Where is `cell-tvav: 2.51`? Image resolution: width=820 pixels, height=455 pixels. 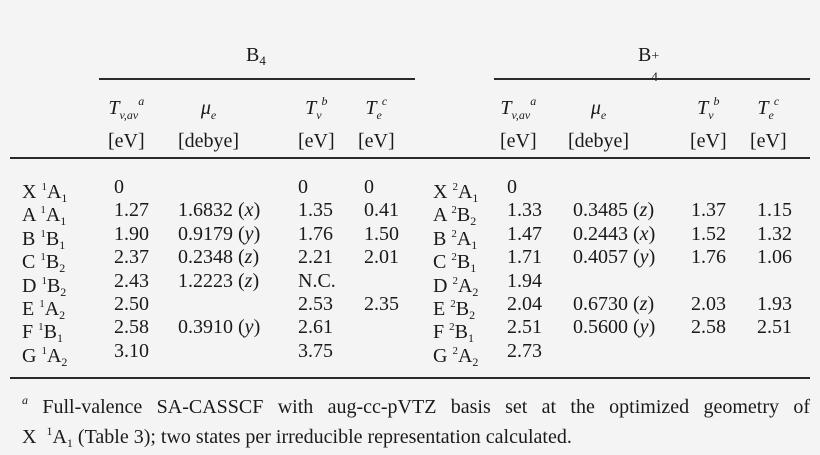 cell-tvav: 2.51 is located at coordinates (524, 327).